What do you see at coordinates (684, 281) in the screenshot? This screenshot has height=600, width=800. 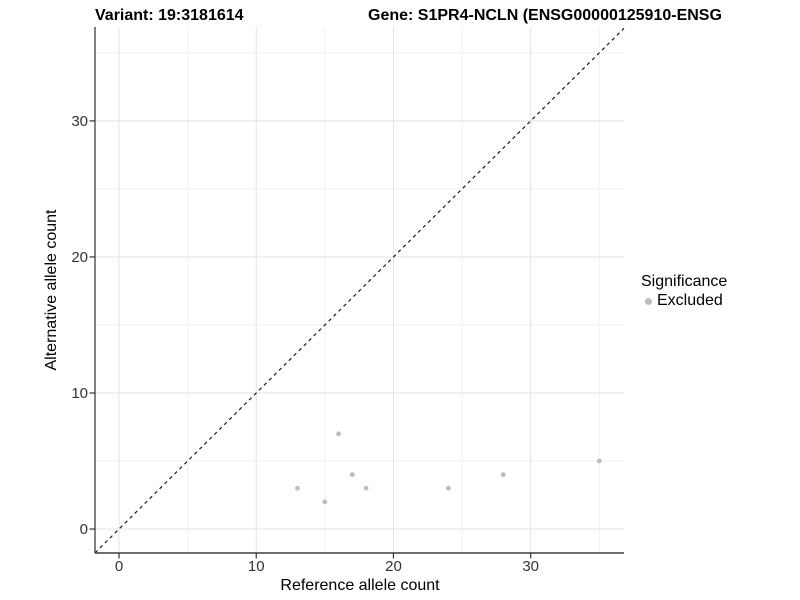 I see `legend-title: Significance` at bounding box center [684, 281].